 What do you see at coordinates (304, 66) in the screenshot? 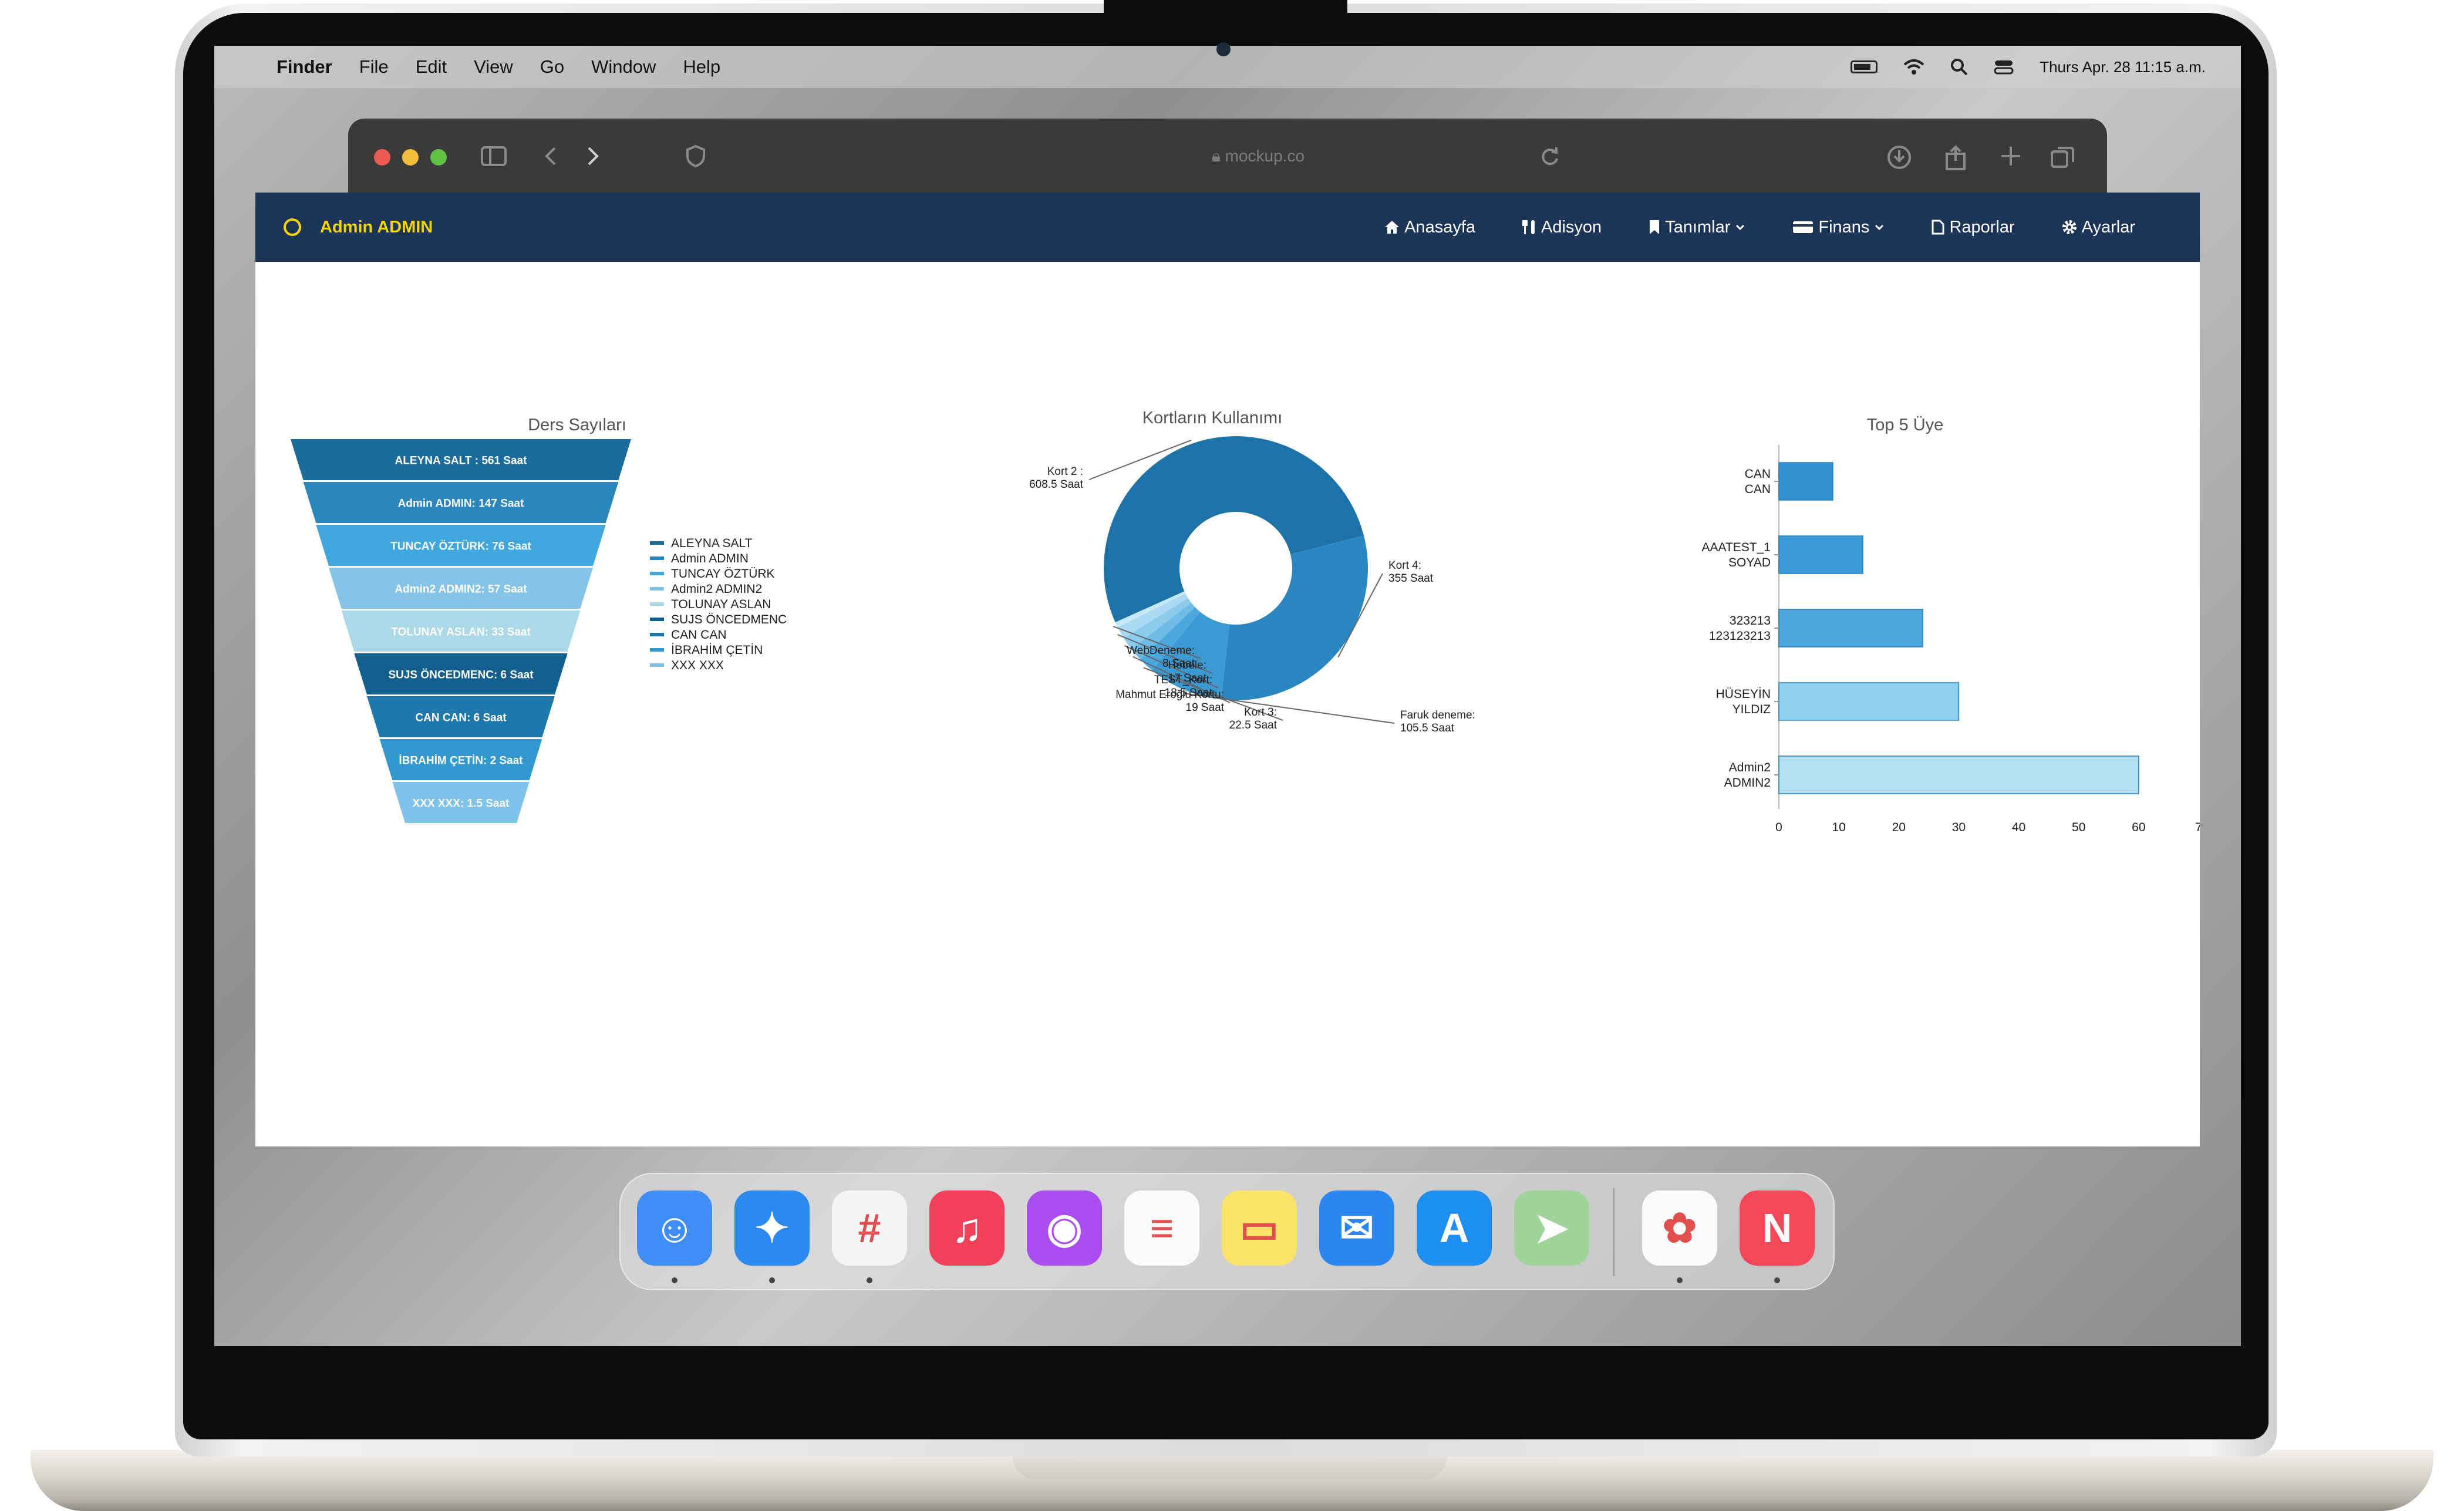
I see `menu-finder: Finder` at bounding box center [304, 66].